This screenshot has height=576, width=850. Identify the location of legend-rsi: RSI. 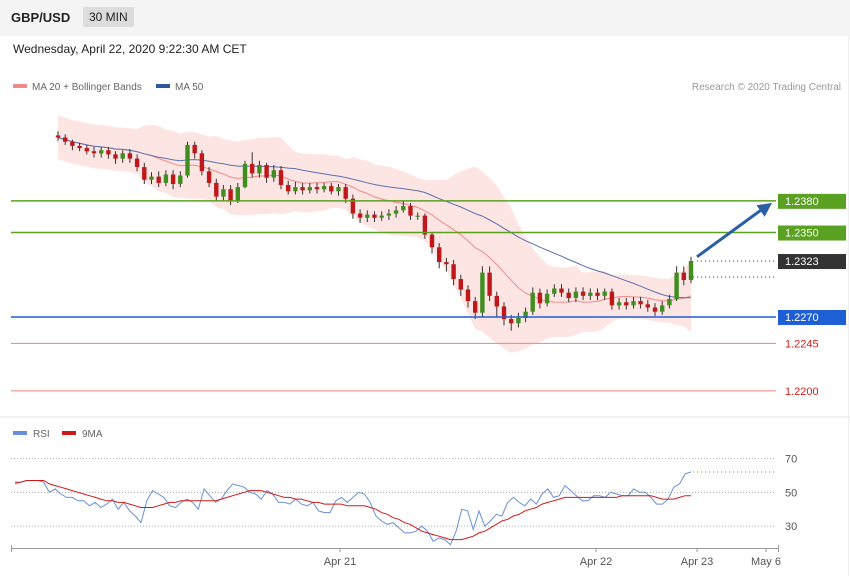
(41, 434).